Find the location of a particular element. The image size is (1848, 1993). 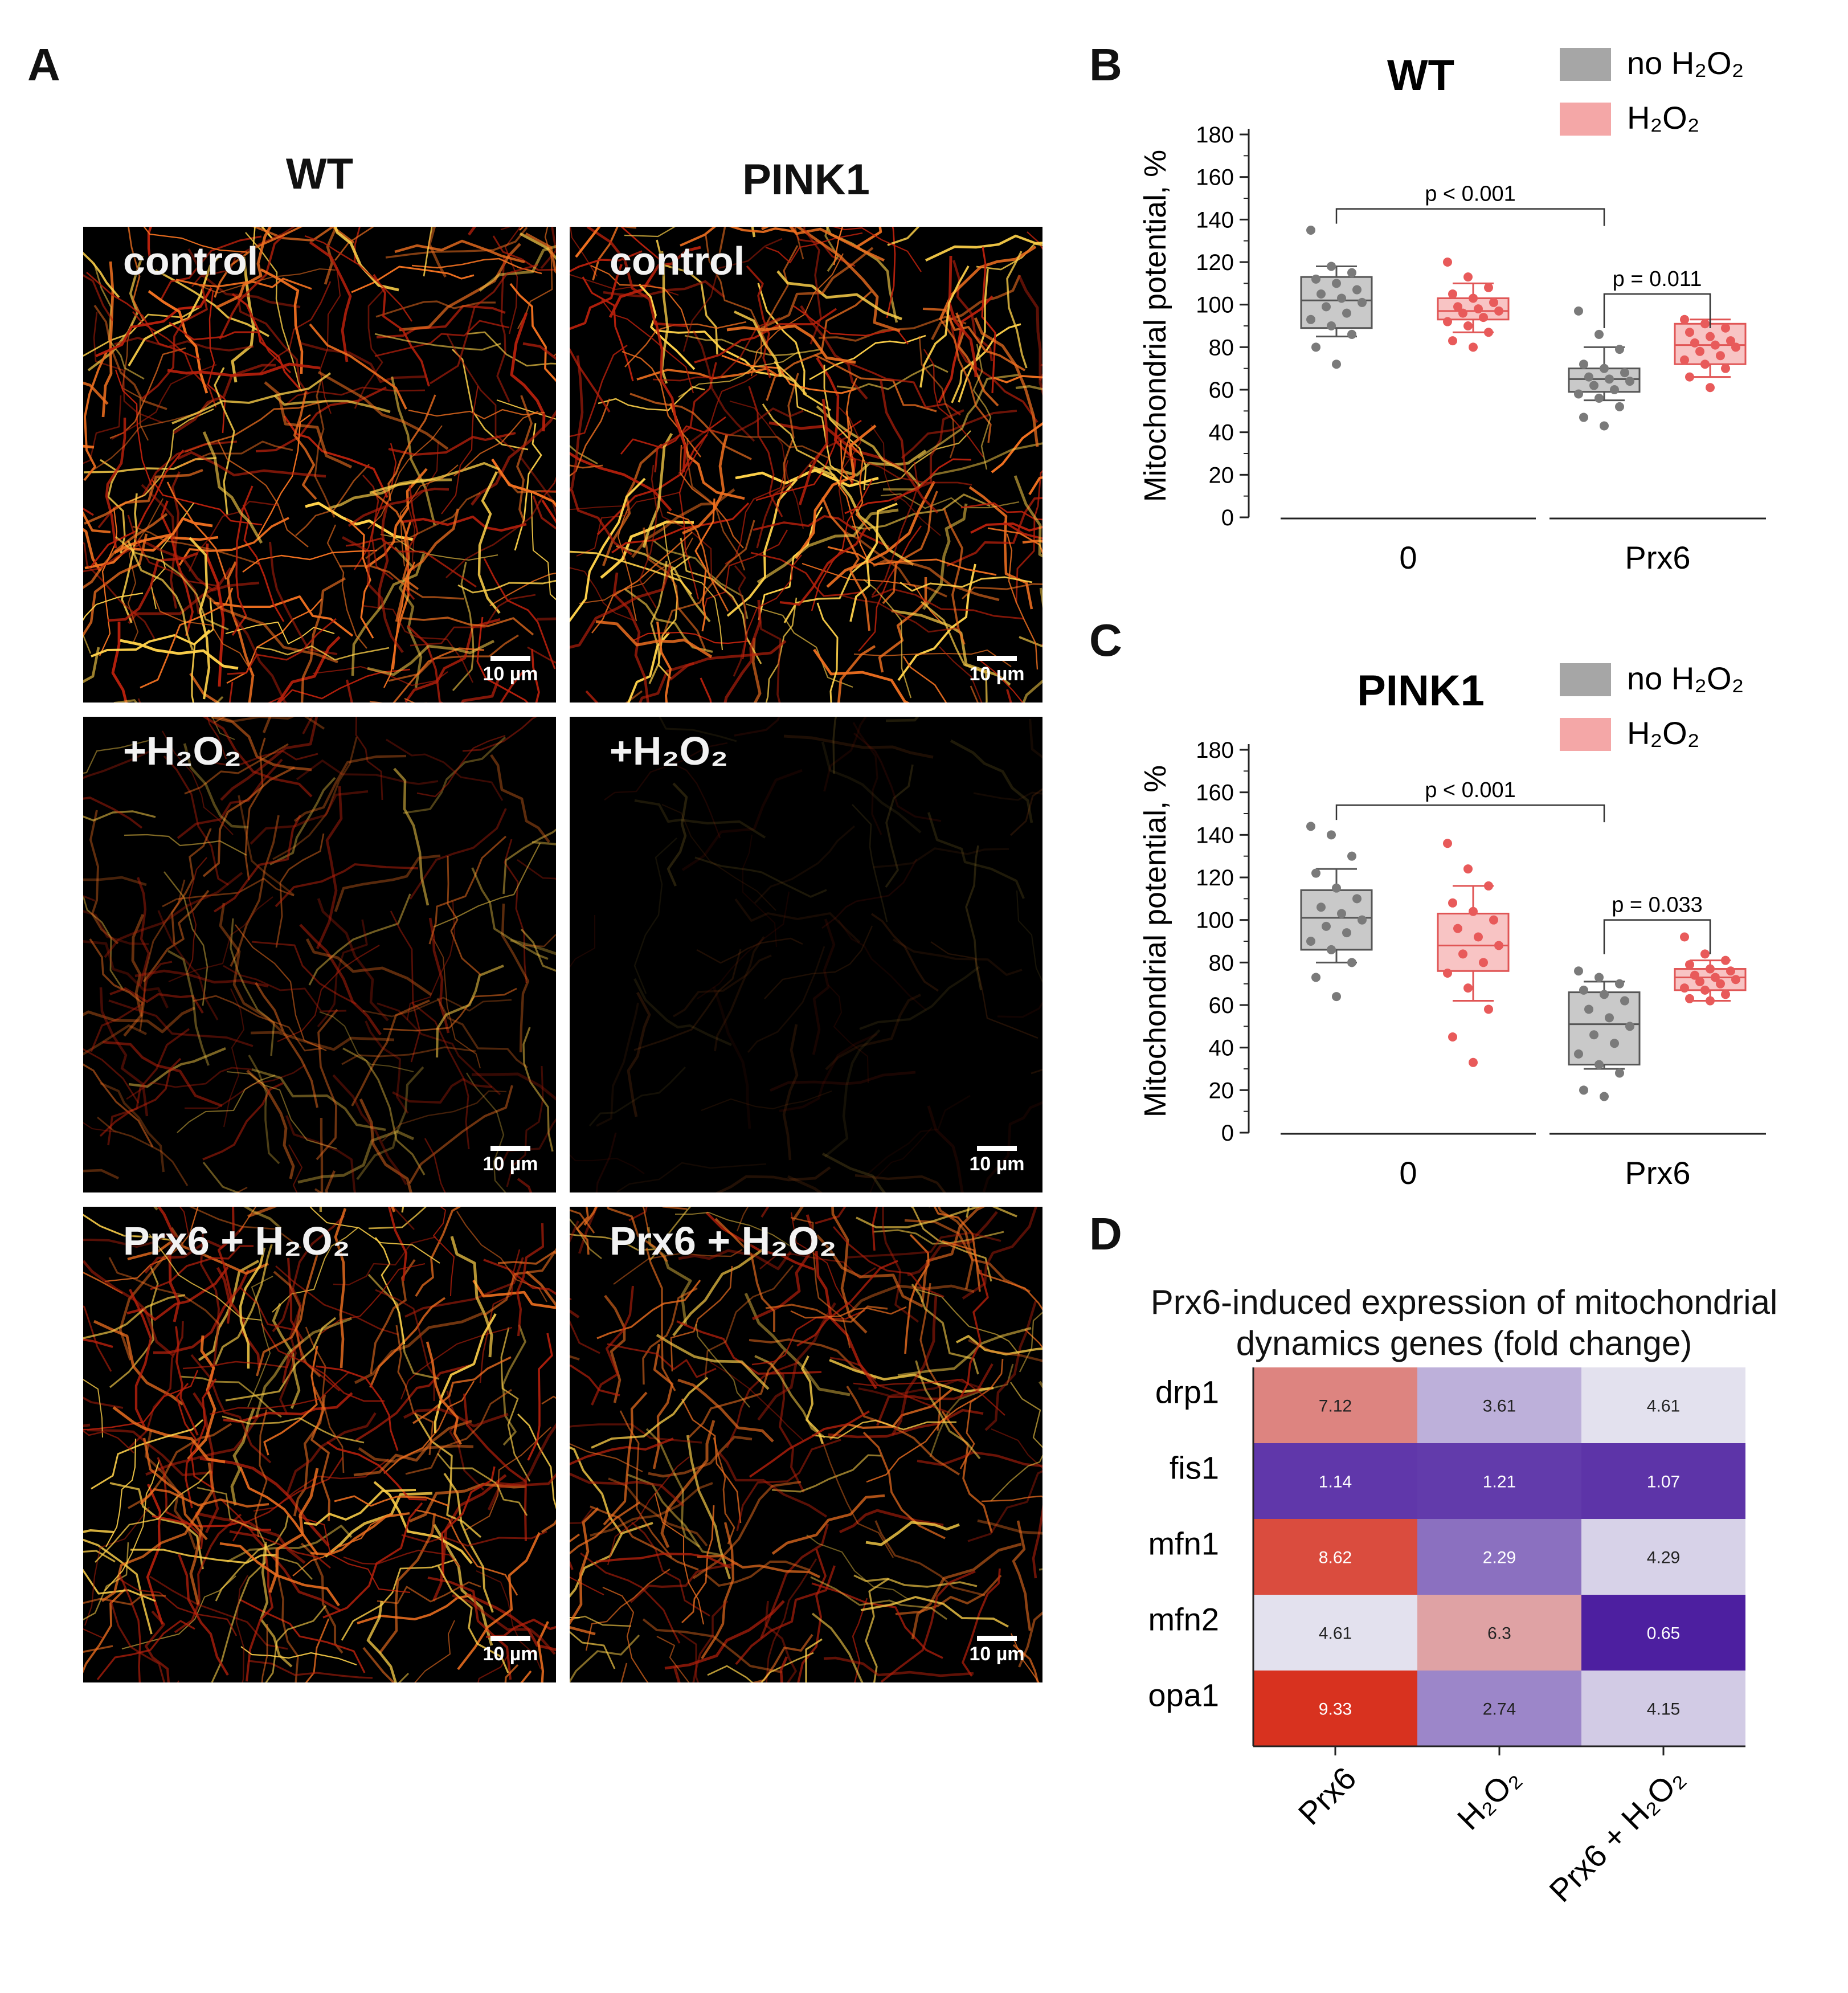

column-title-wt: WT is located at coordinates (319, 174).